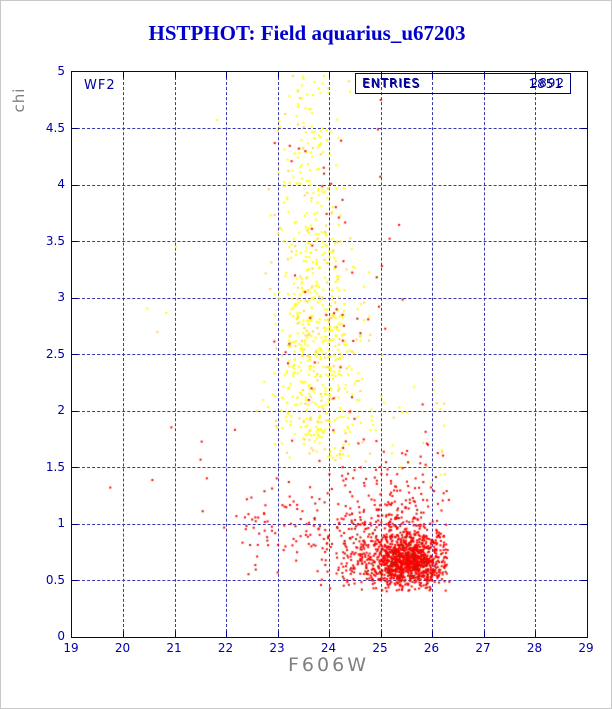  I want to click on y-tick-label: 5, so click(61, 71).